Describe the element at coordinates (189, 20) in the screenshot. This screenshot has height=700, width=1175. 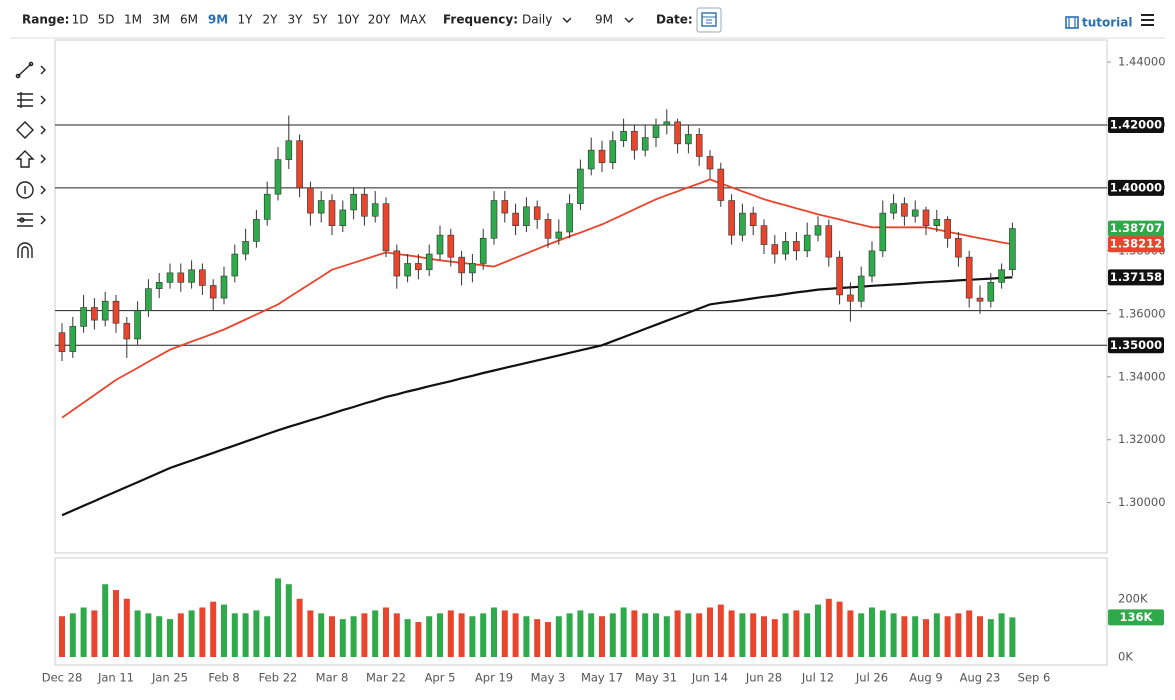
I see `range-button: 6M` at that location.